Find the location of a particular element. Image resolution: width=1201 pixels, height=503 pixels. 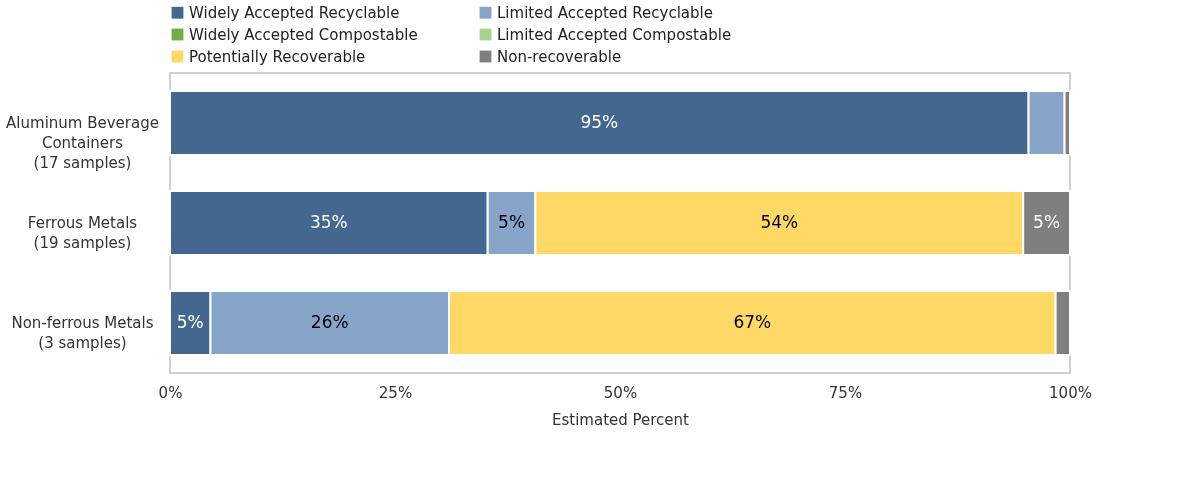

y-tick-label: Aluminum Beverage Containers (17 samples) is located at coordinates (82, 143).